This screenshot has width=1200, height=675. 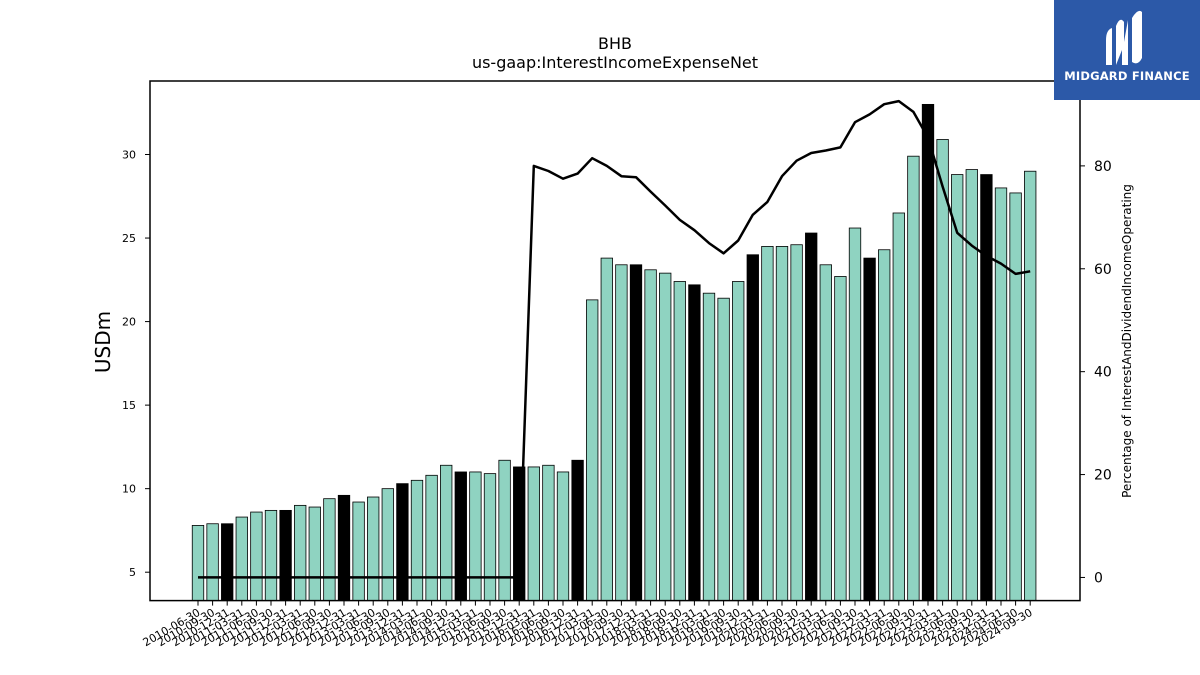 What do you see at coordinates (615, 43) in the screenshot?
I see `chart-title: BHB` at bounding box center [615, 43].